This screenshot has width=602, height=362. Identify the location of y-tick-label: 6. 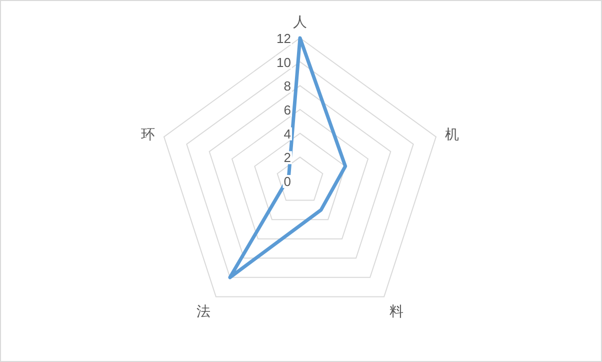
(287, 110).